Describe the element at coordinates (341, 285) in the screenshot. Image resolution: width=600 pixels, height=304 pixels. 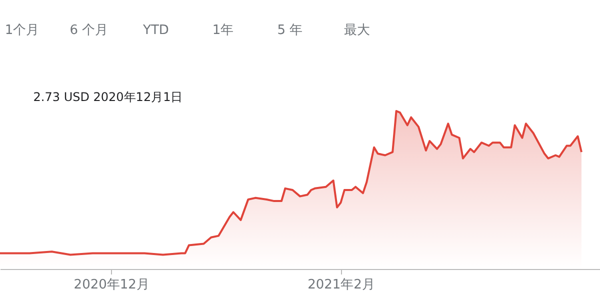
I see `x-tick-label: 2021年2月` at that location.